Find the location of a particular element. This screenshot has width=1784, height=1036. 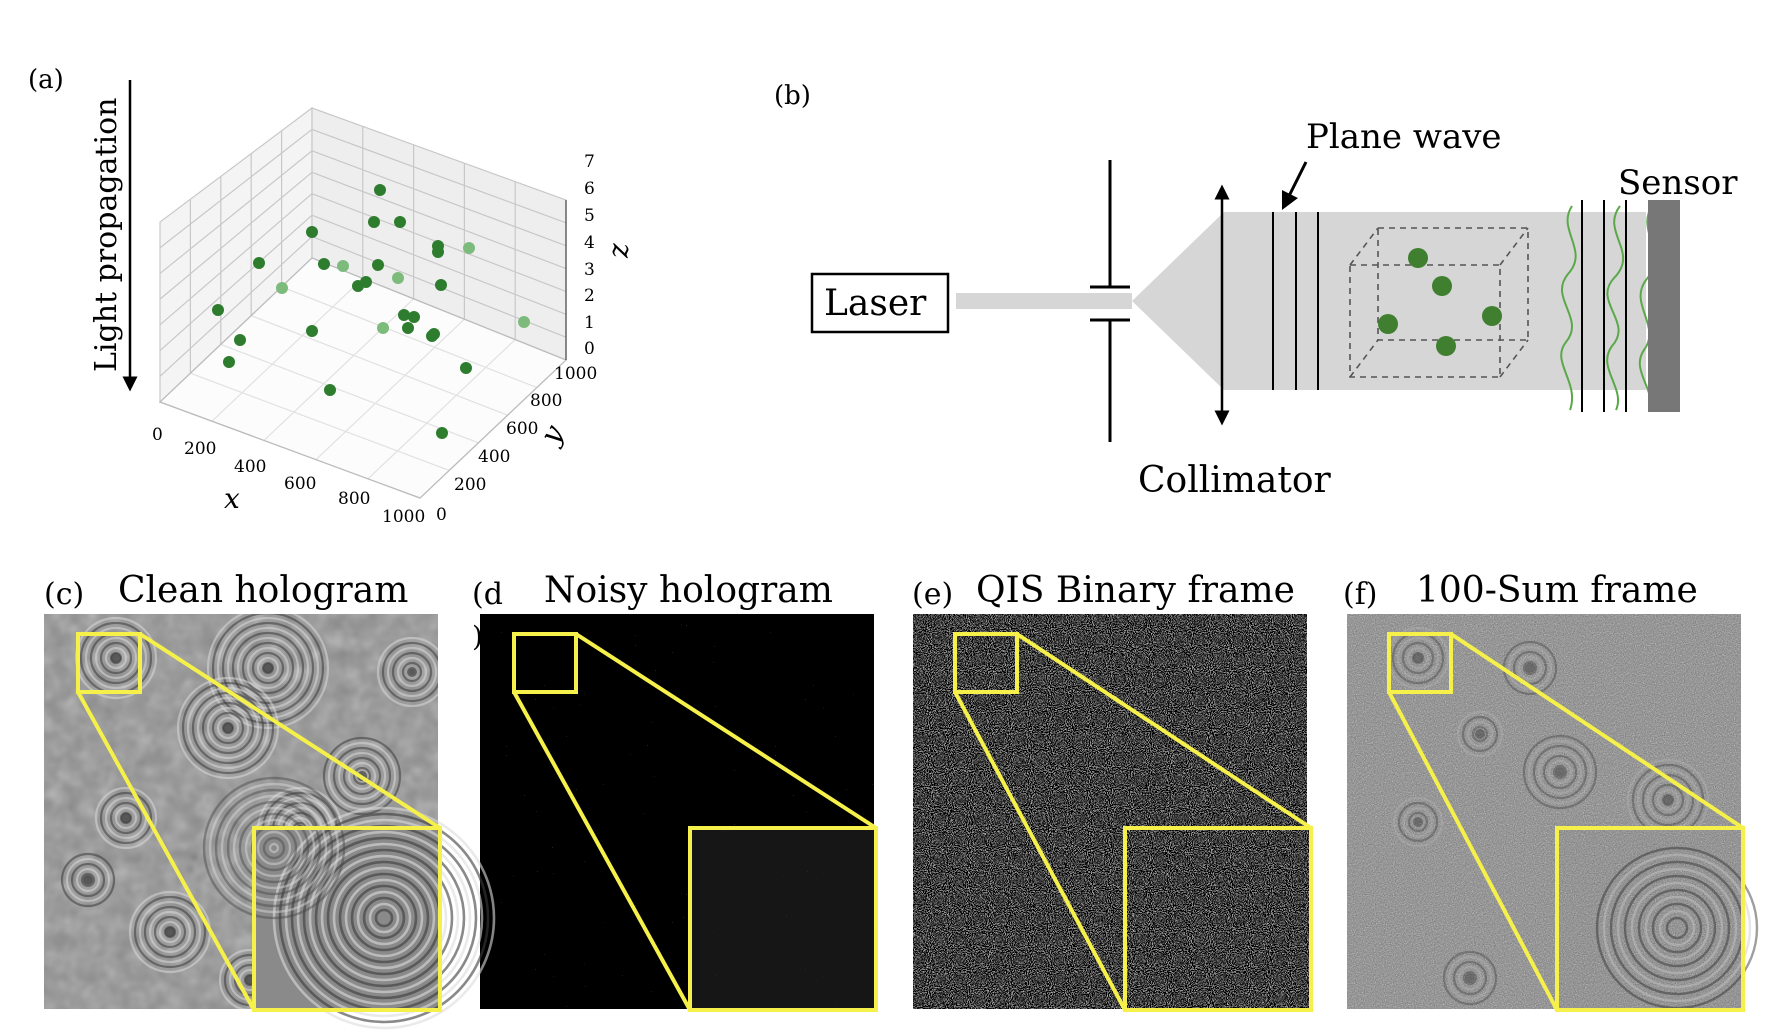

x-tick-800: 800 is located at coordinates (354, 499).